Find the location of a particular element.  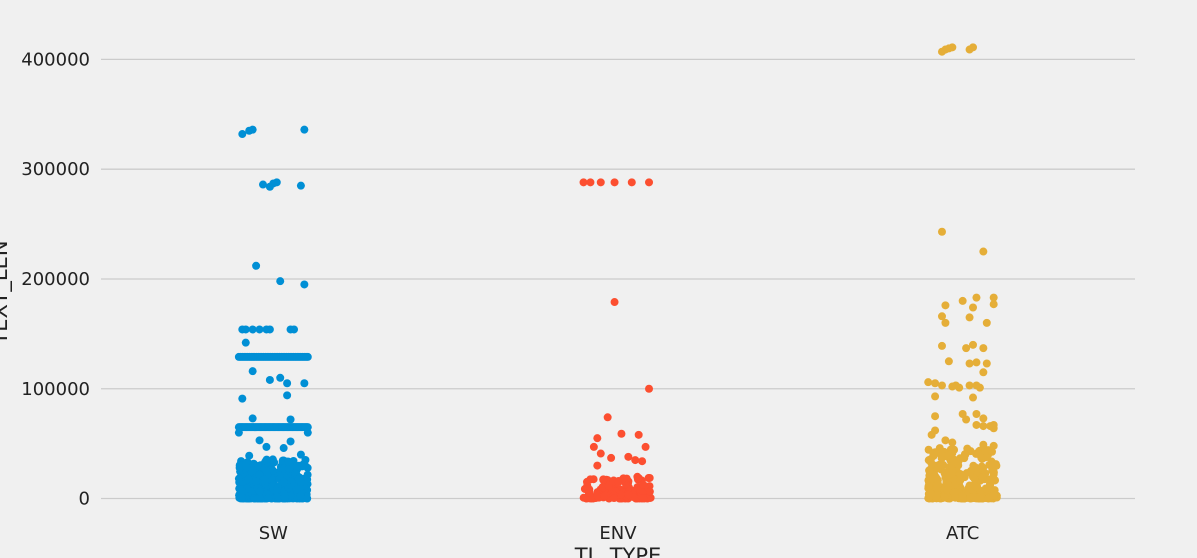

y-tick-label: 0 is located at coordinates (84, 499).